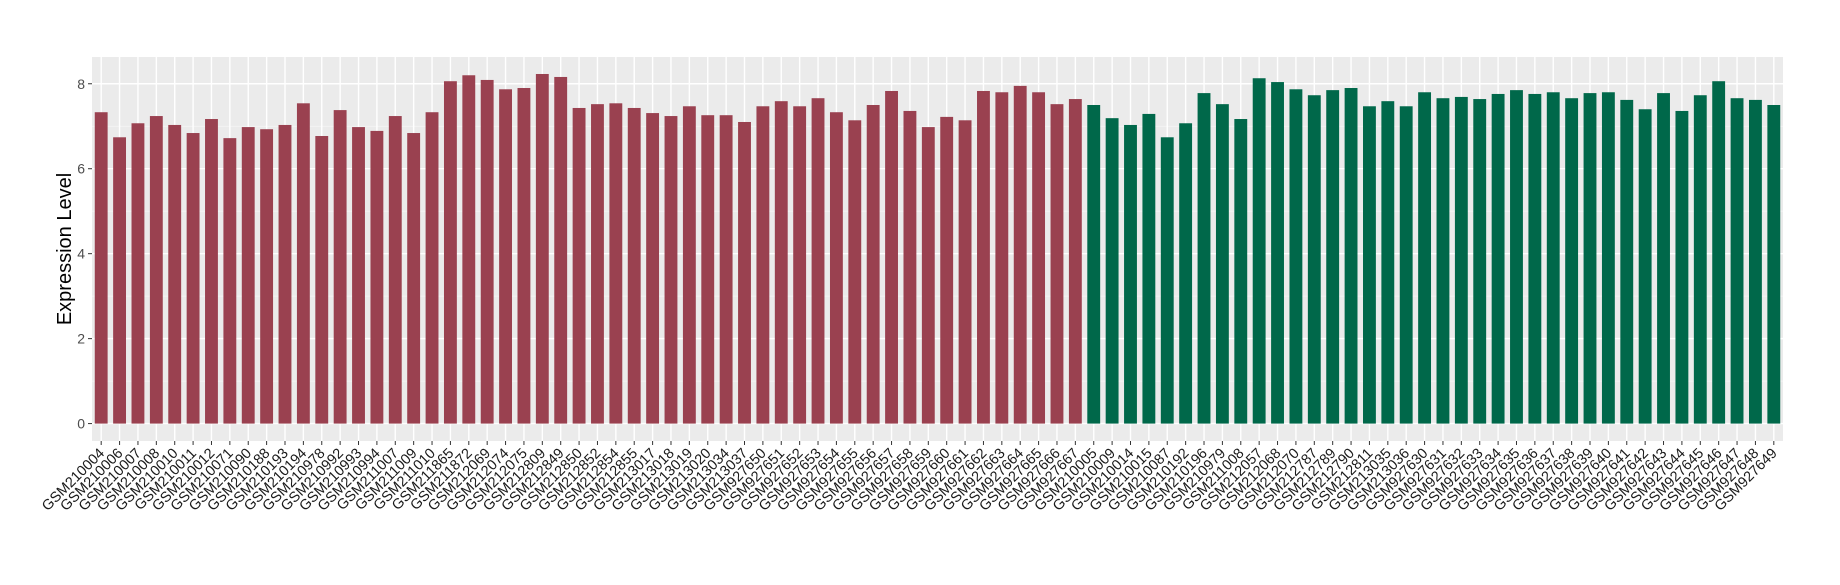  I want to click on bar-GSM213034, so click(726, 269).